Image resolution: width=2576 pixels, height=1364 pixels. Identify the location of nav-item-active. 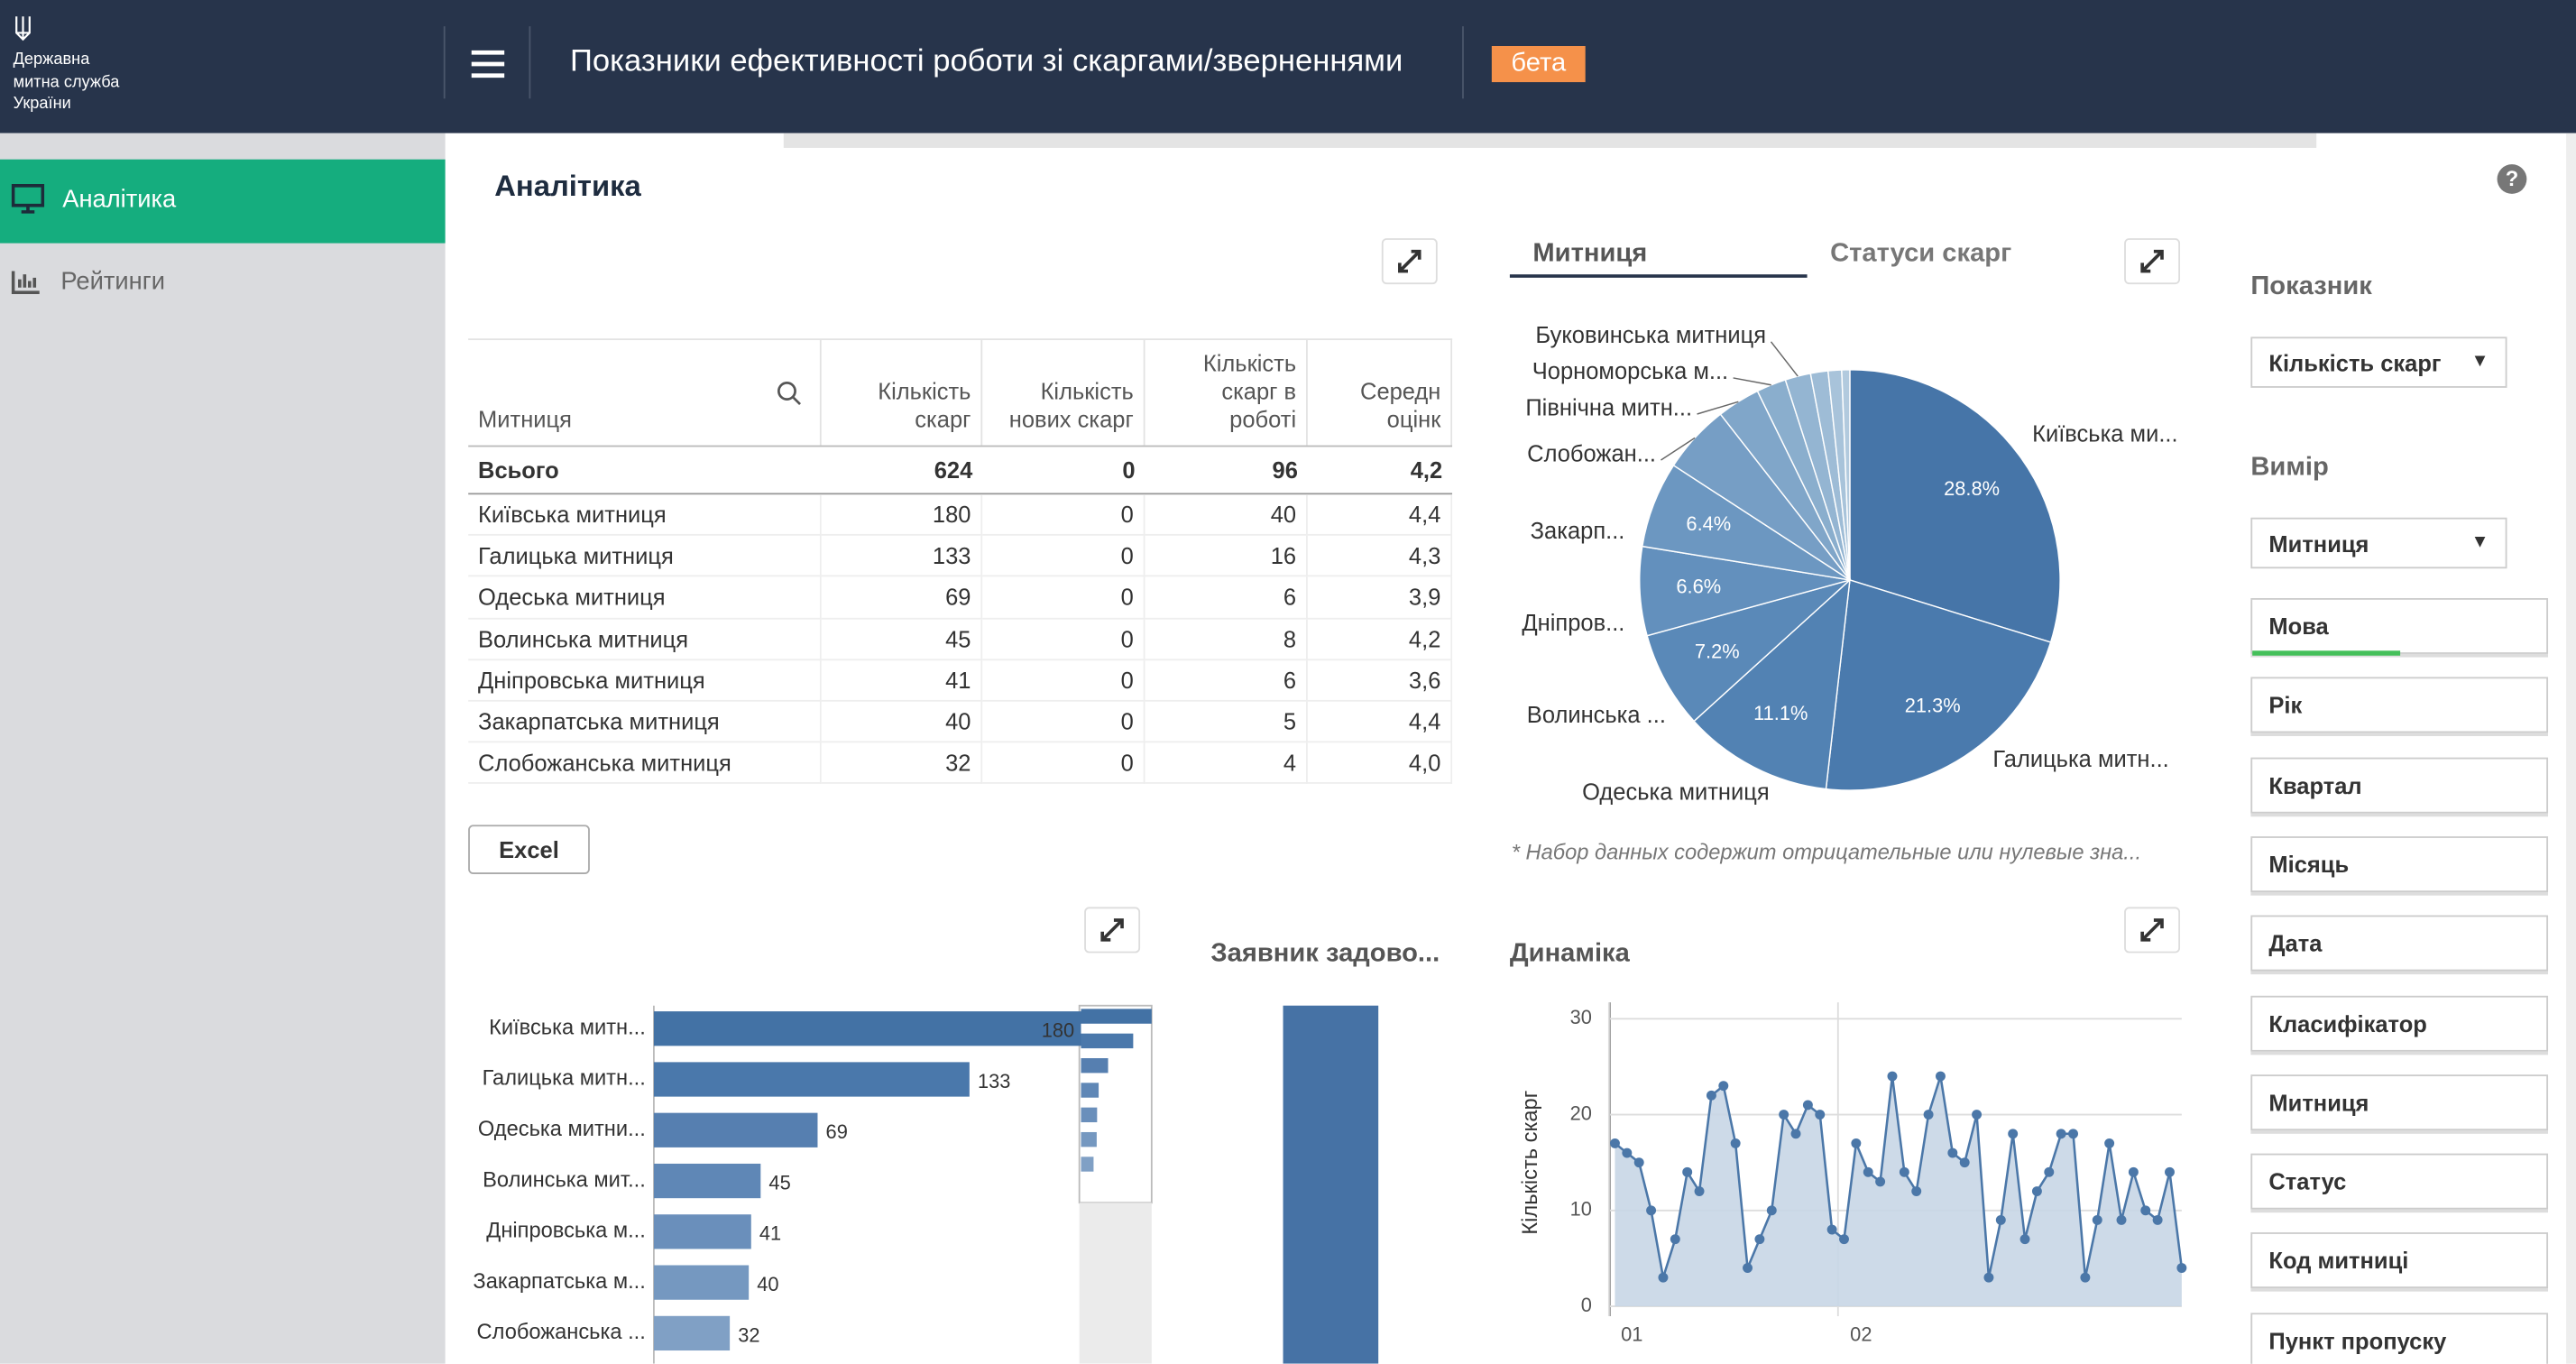
(223, 201).